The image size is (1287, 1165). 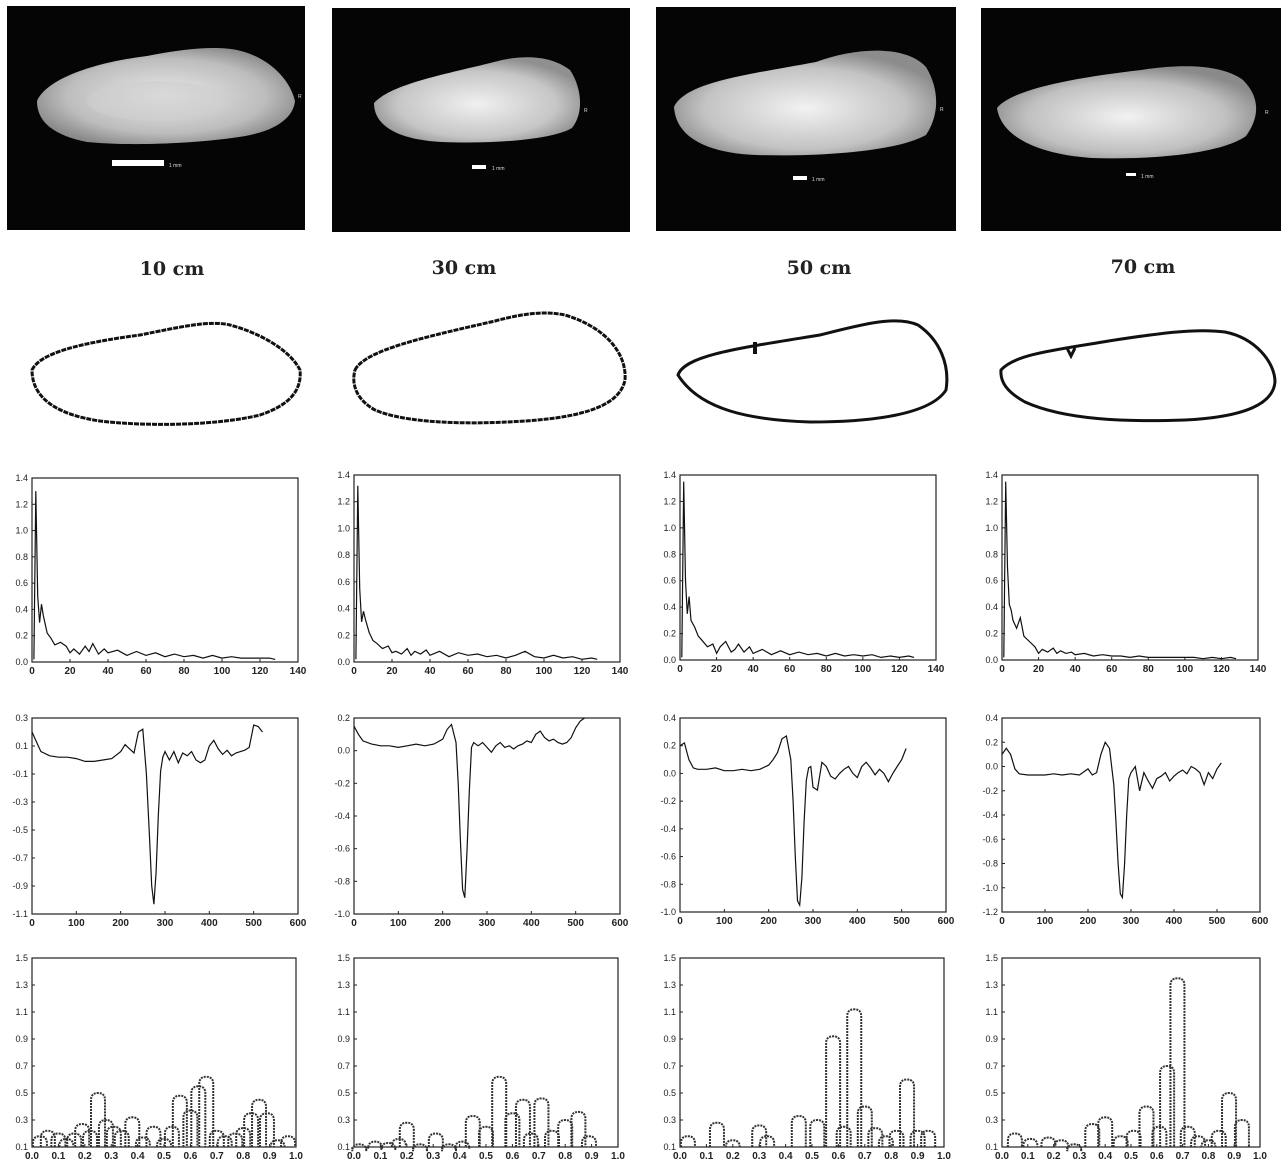 I want to click on y-tick-label: -0.3, so click(x=20, y=802).